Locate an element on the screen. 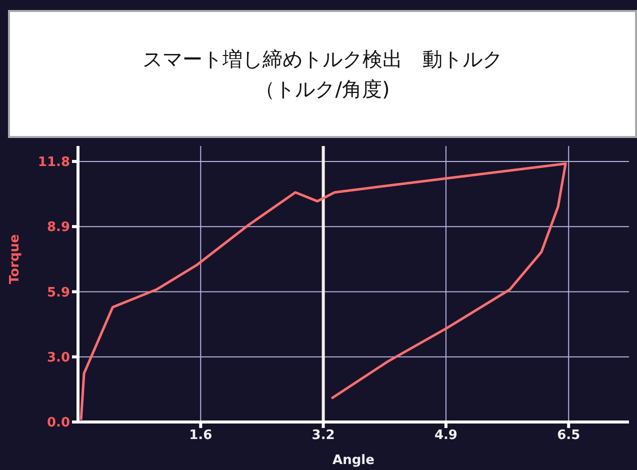 Image resolution: width=637 pixels, height=470 pixels. chart-title: スマート増し締めトルク検出 動トルク is located at coordinates (322, 59).